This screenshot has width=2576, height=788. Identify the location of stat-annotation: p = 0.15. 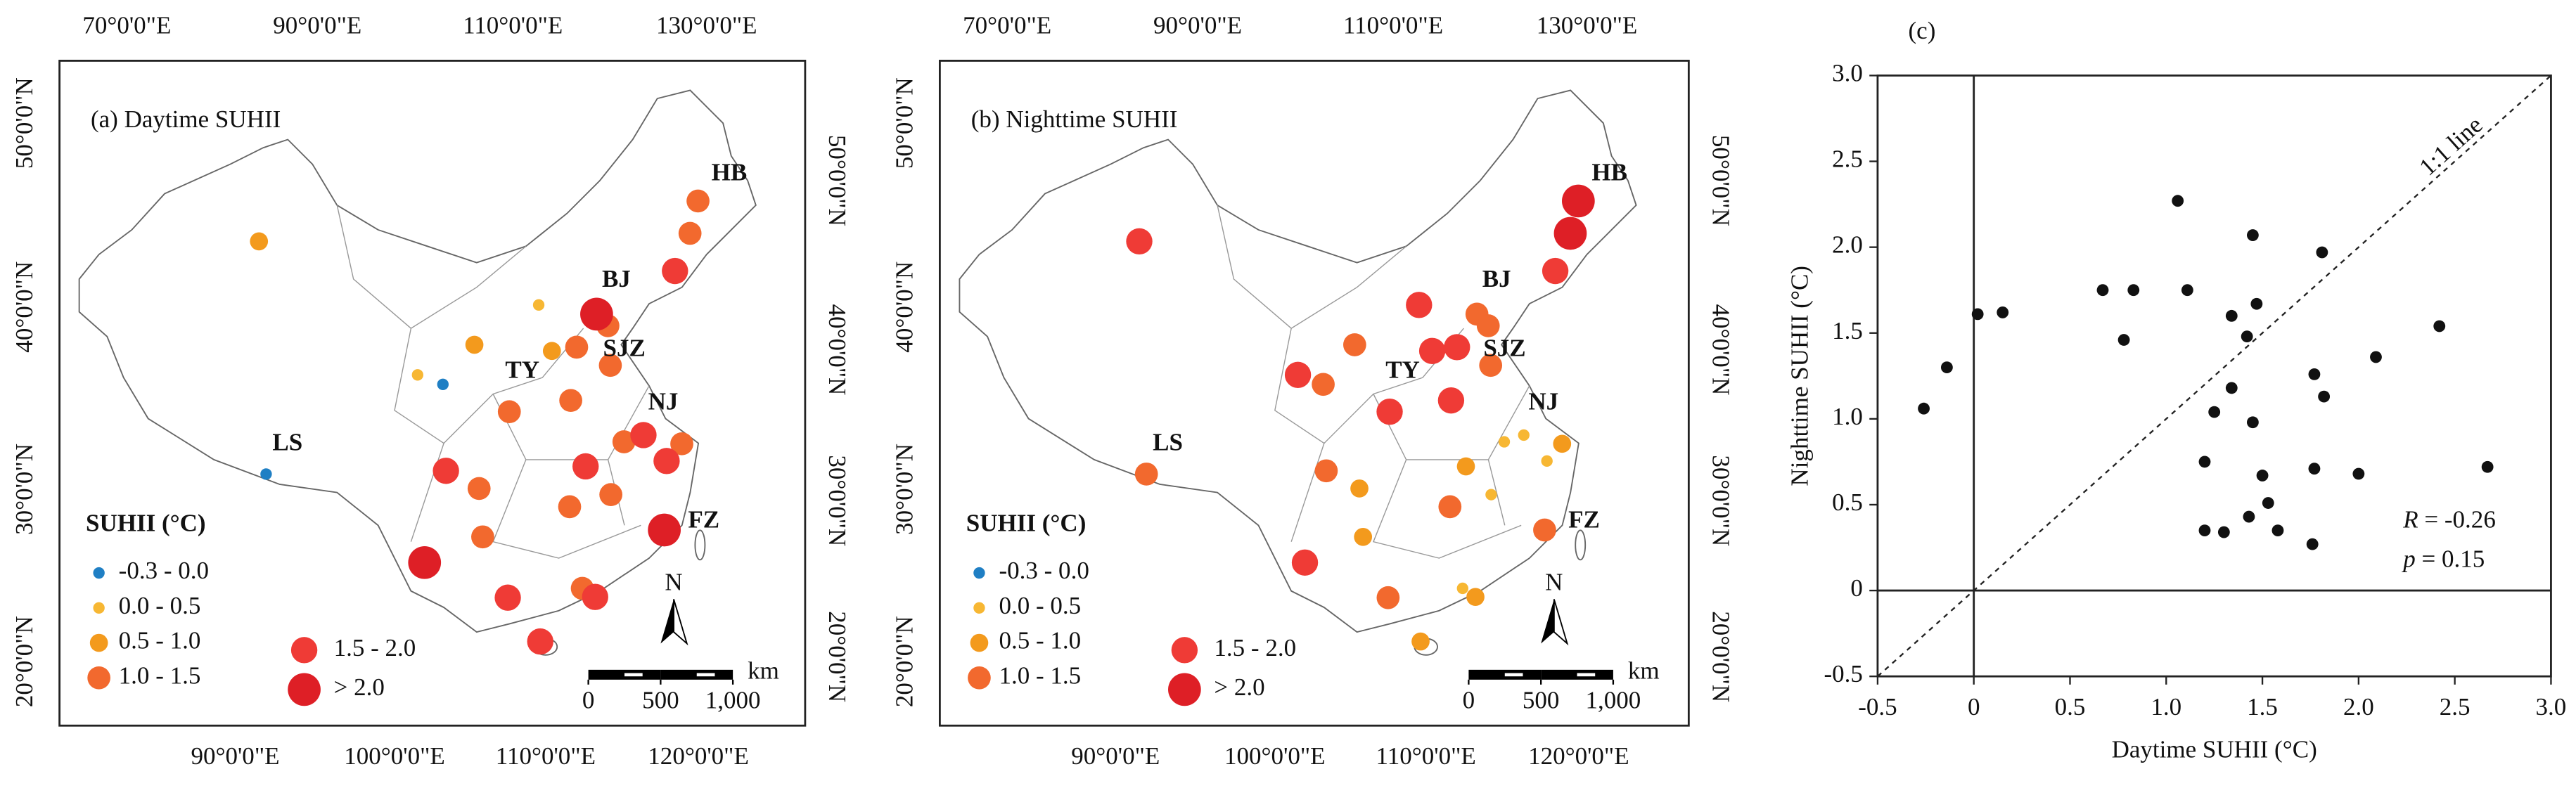
(2443, 559).